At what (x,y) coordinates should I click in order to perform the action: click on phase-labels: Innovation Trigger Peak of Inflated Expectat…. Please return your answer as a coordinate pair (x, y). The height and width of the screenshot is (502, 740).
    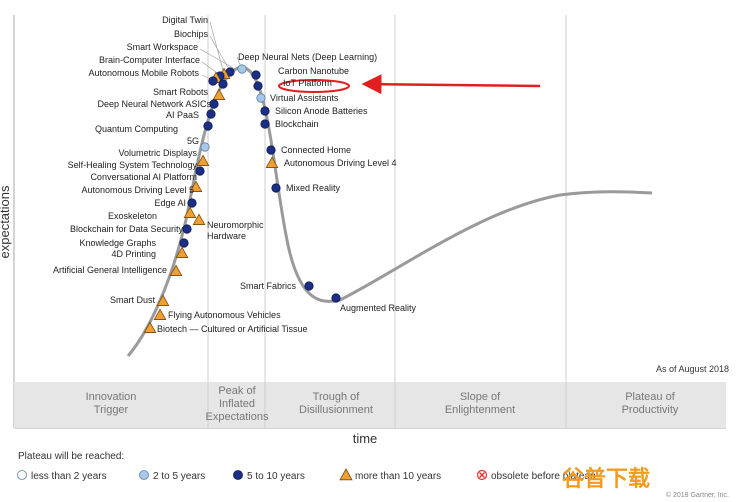
    Looking at the image, I should click on (382, 404).